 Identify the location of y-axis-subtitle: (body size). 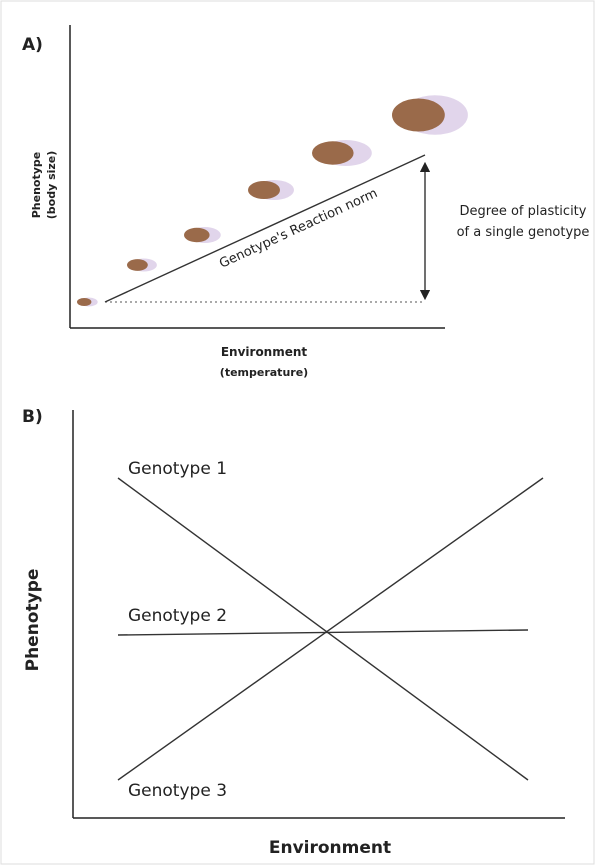
(51, 185).